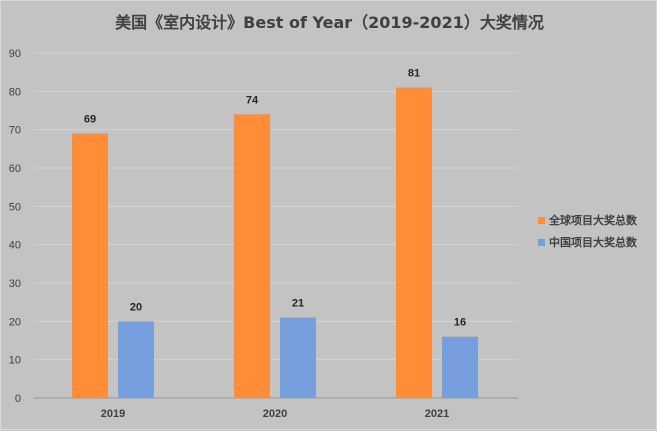 This screenshot has height=431, width=657. What do you see at coordinates (15, 169) in the screenshot?
I see `y-tick-label: 60` at bounding box center [15, 169].